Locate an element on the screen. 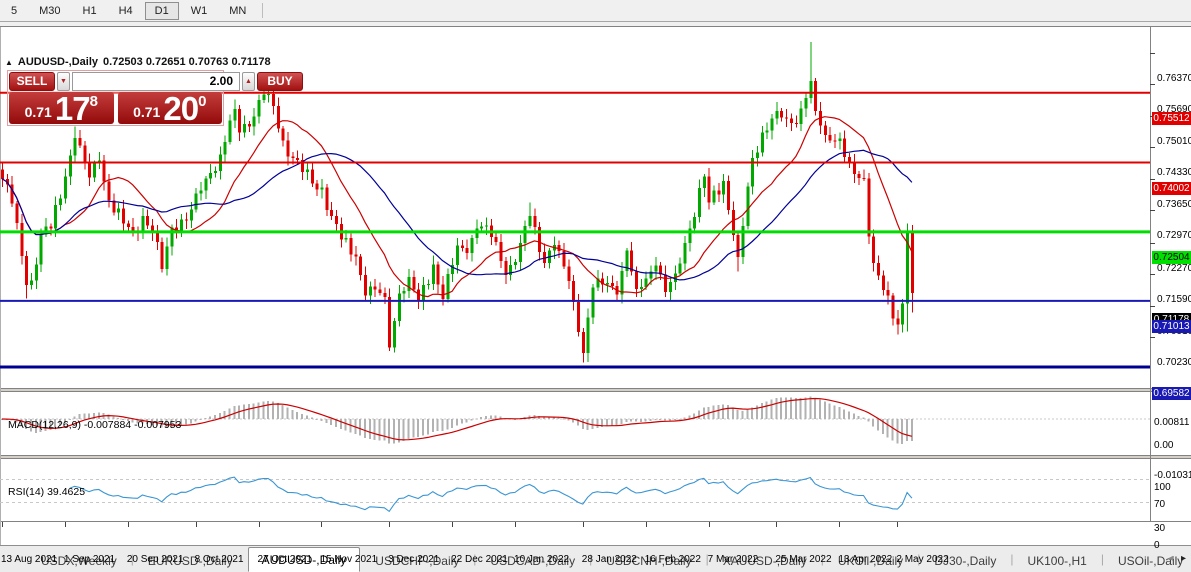 This screenshot has width=1191, height=572. tab-eurusd-daily: EURUSD-,Daily is located at coordinates (190, 561).